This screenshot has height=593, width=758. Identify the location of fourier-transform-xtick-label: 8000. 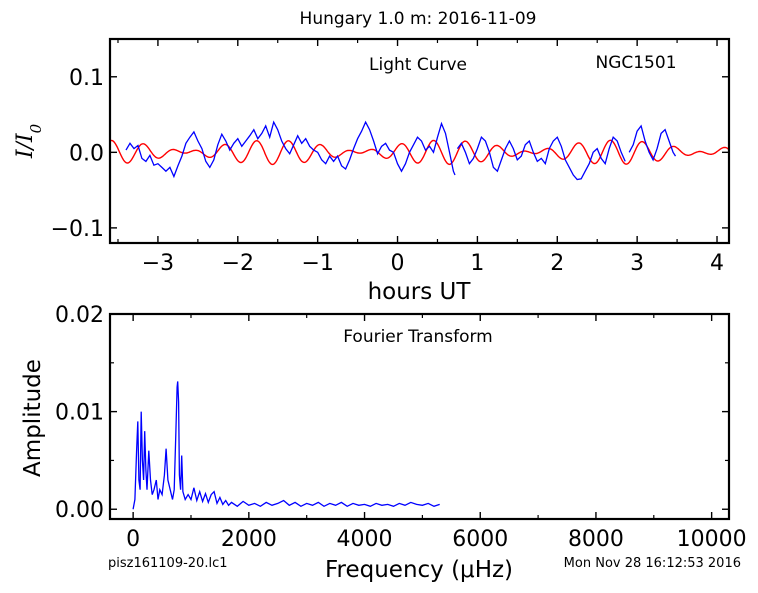
(596, 539).